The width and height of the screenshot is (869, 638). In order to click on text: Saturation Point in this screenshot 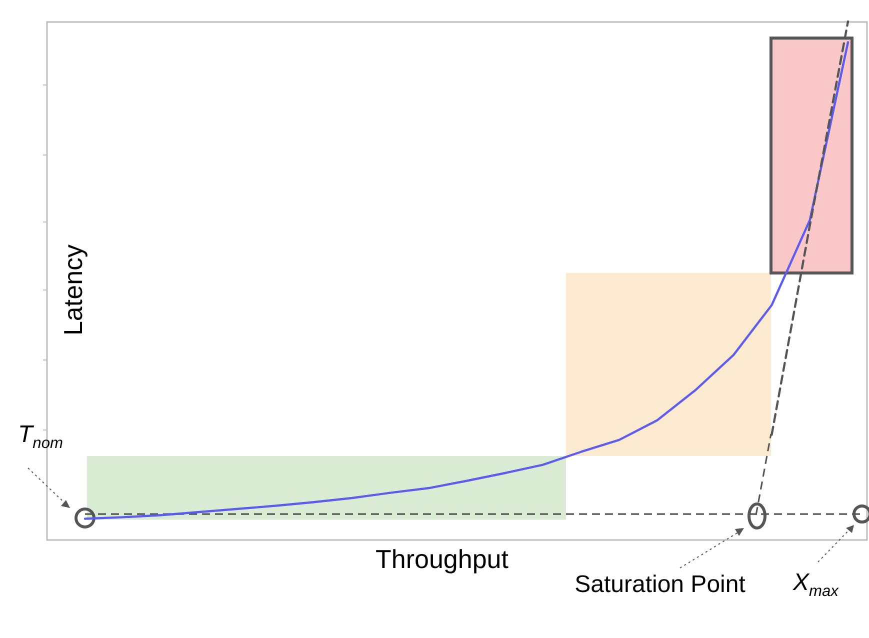, I will do `click(660, 584)`.